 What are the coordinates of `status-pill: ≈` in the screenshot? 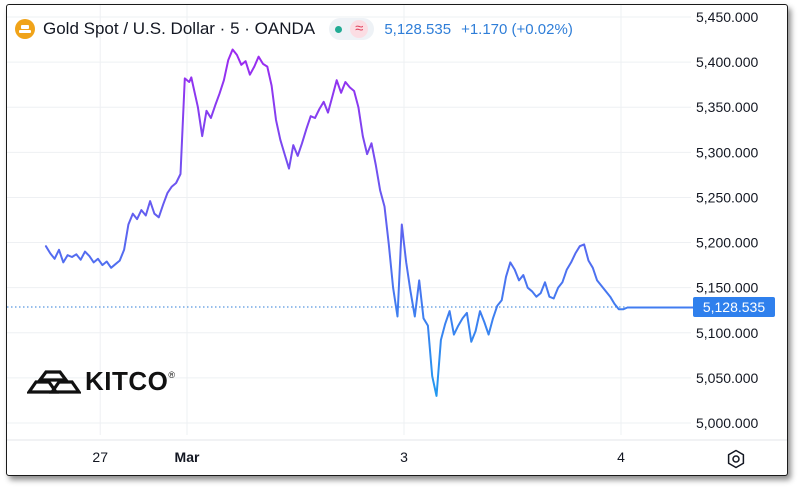 It's located at (352, 29).